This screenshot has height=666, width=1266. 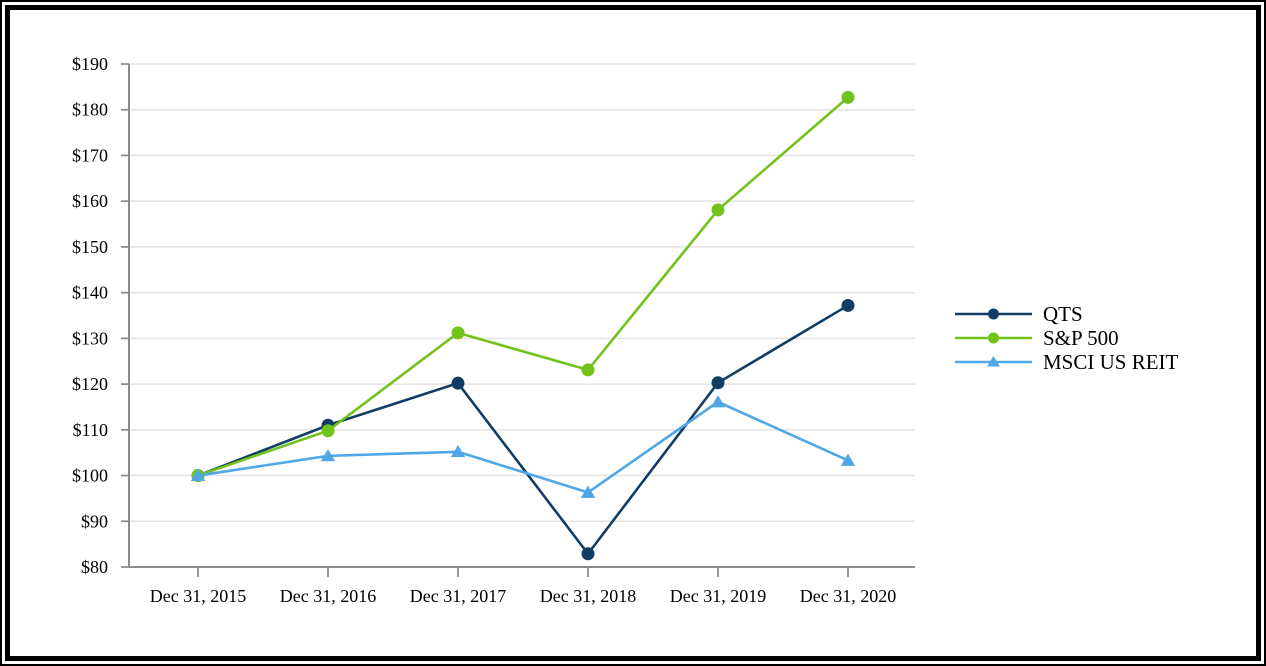 What do you see at coordinates (1111, 362) in the screenshot?
I see `legend-label-msci-us-reit: MSCI US REIT` at bounding box center [1111, 362].